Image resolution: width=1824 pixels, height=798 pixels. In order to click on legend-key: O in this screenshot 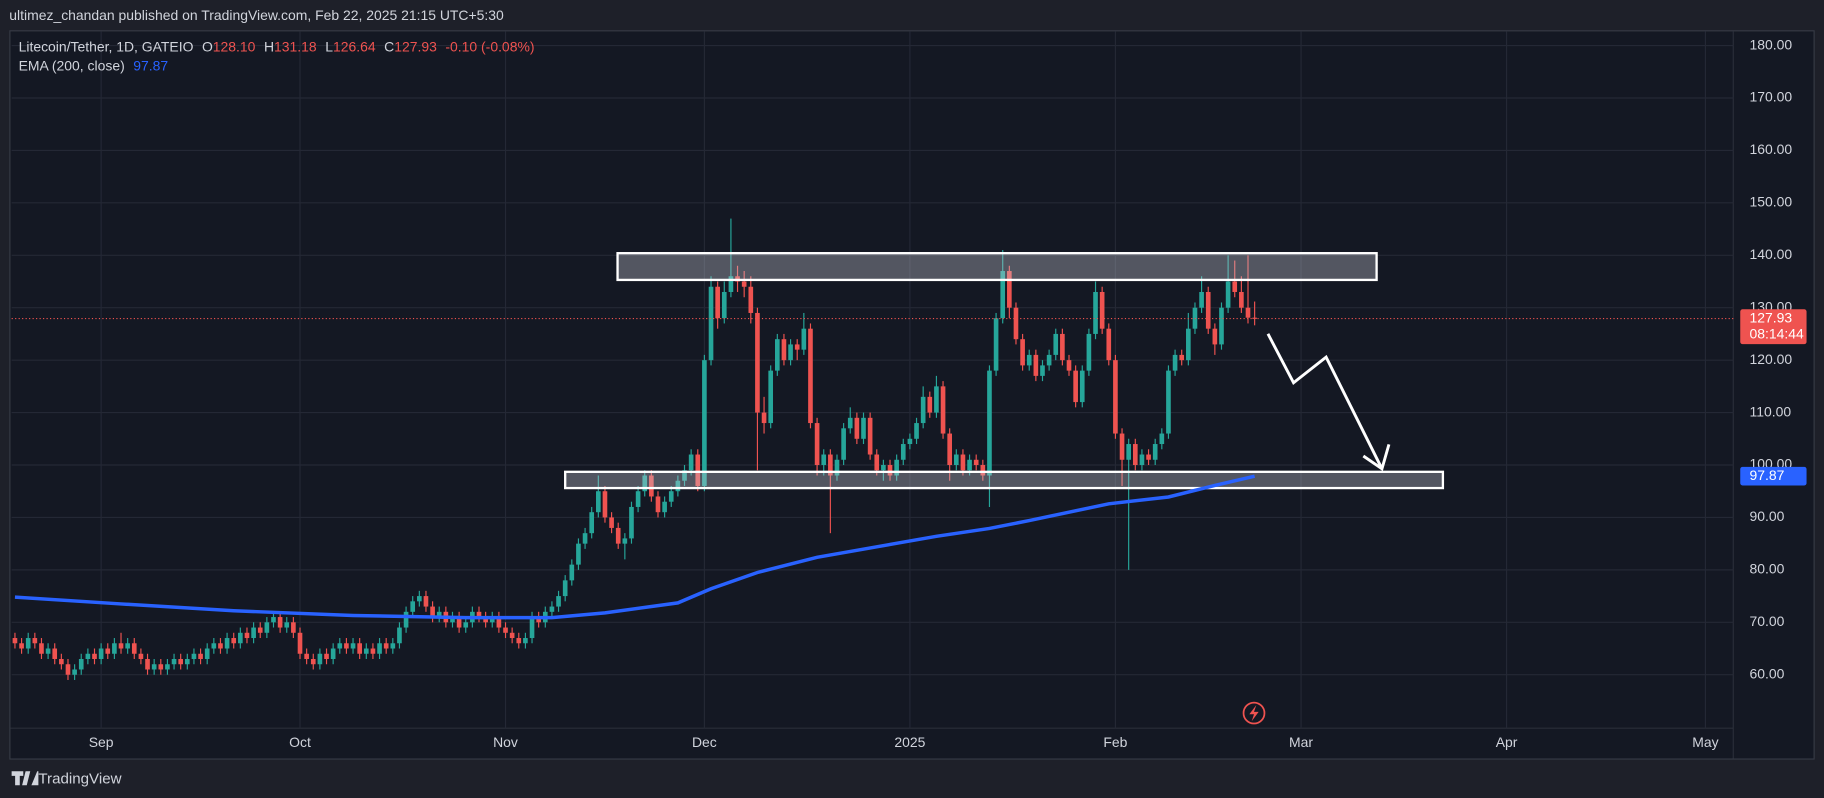, I will do `click(207, 46)`.